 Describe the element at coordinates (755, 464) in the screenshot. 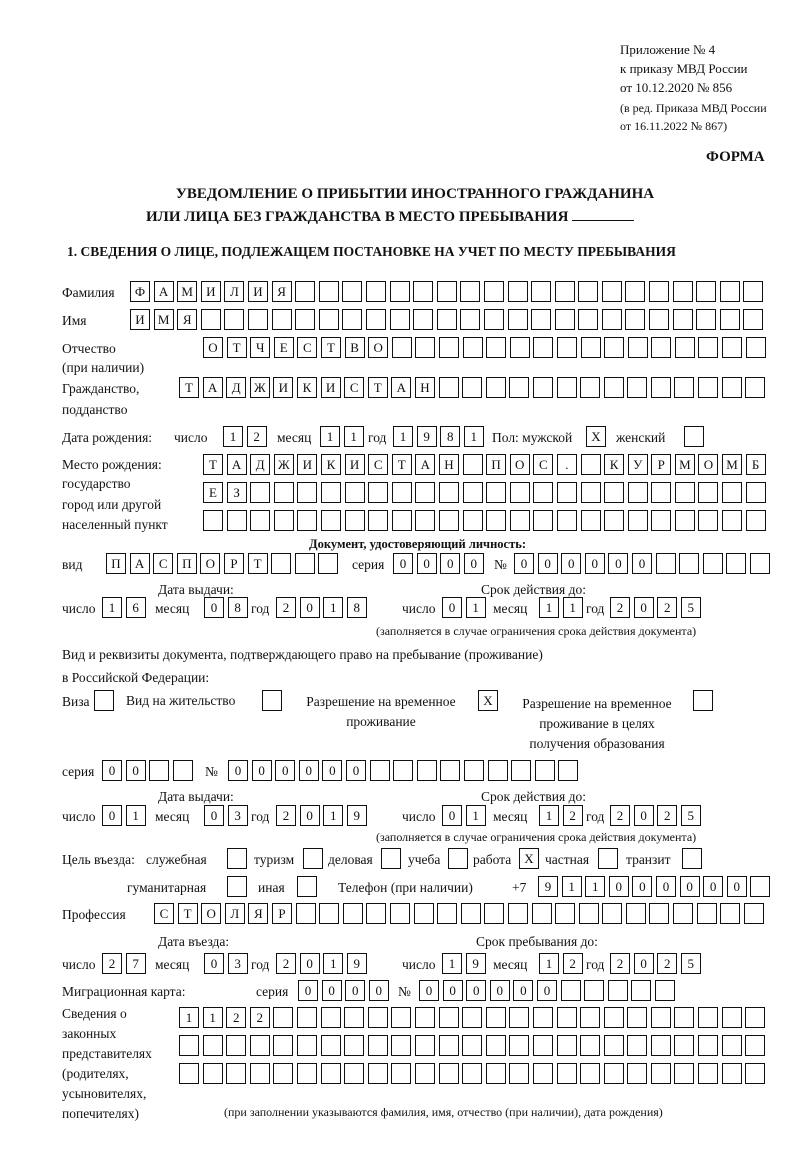

I see `char-cell: Б` at that location.